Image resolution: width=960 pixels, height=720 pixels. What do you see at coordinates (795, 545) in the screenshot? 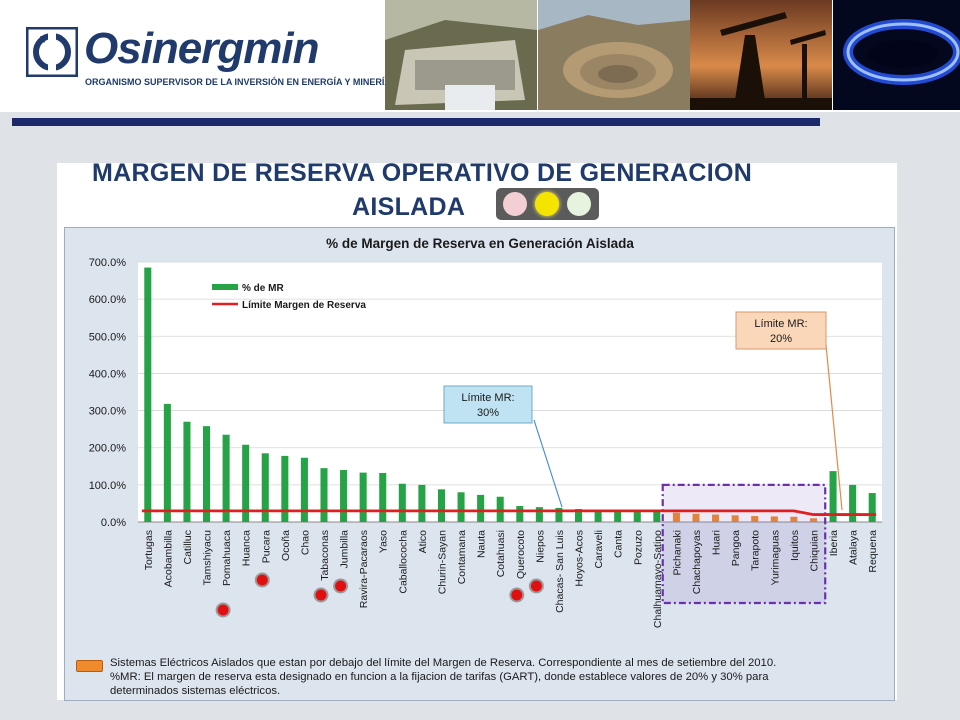
I see `x-tick-label: Iquitos` at bounding box center [795, 545].